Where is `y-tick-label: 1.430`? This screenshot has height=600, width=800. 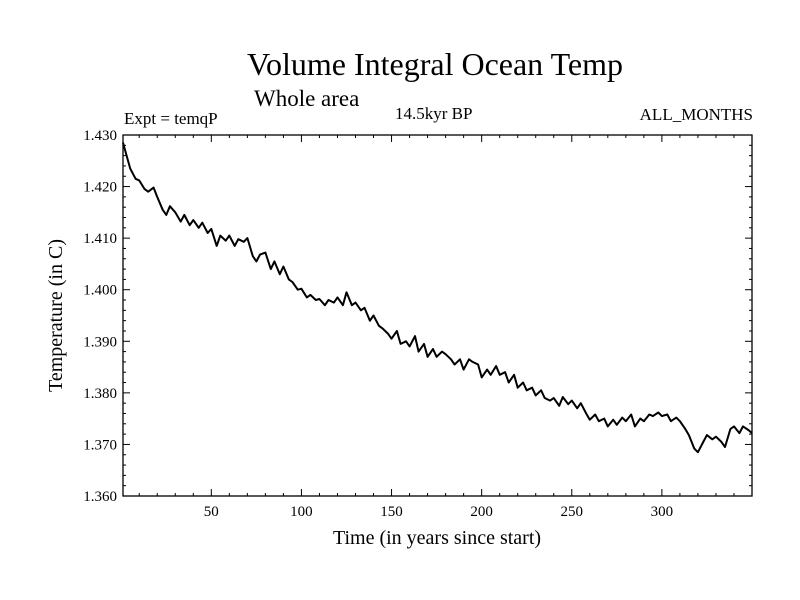
y-tick-label: 1.430 is located at coordinates (100, 136).